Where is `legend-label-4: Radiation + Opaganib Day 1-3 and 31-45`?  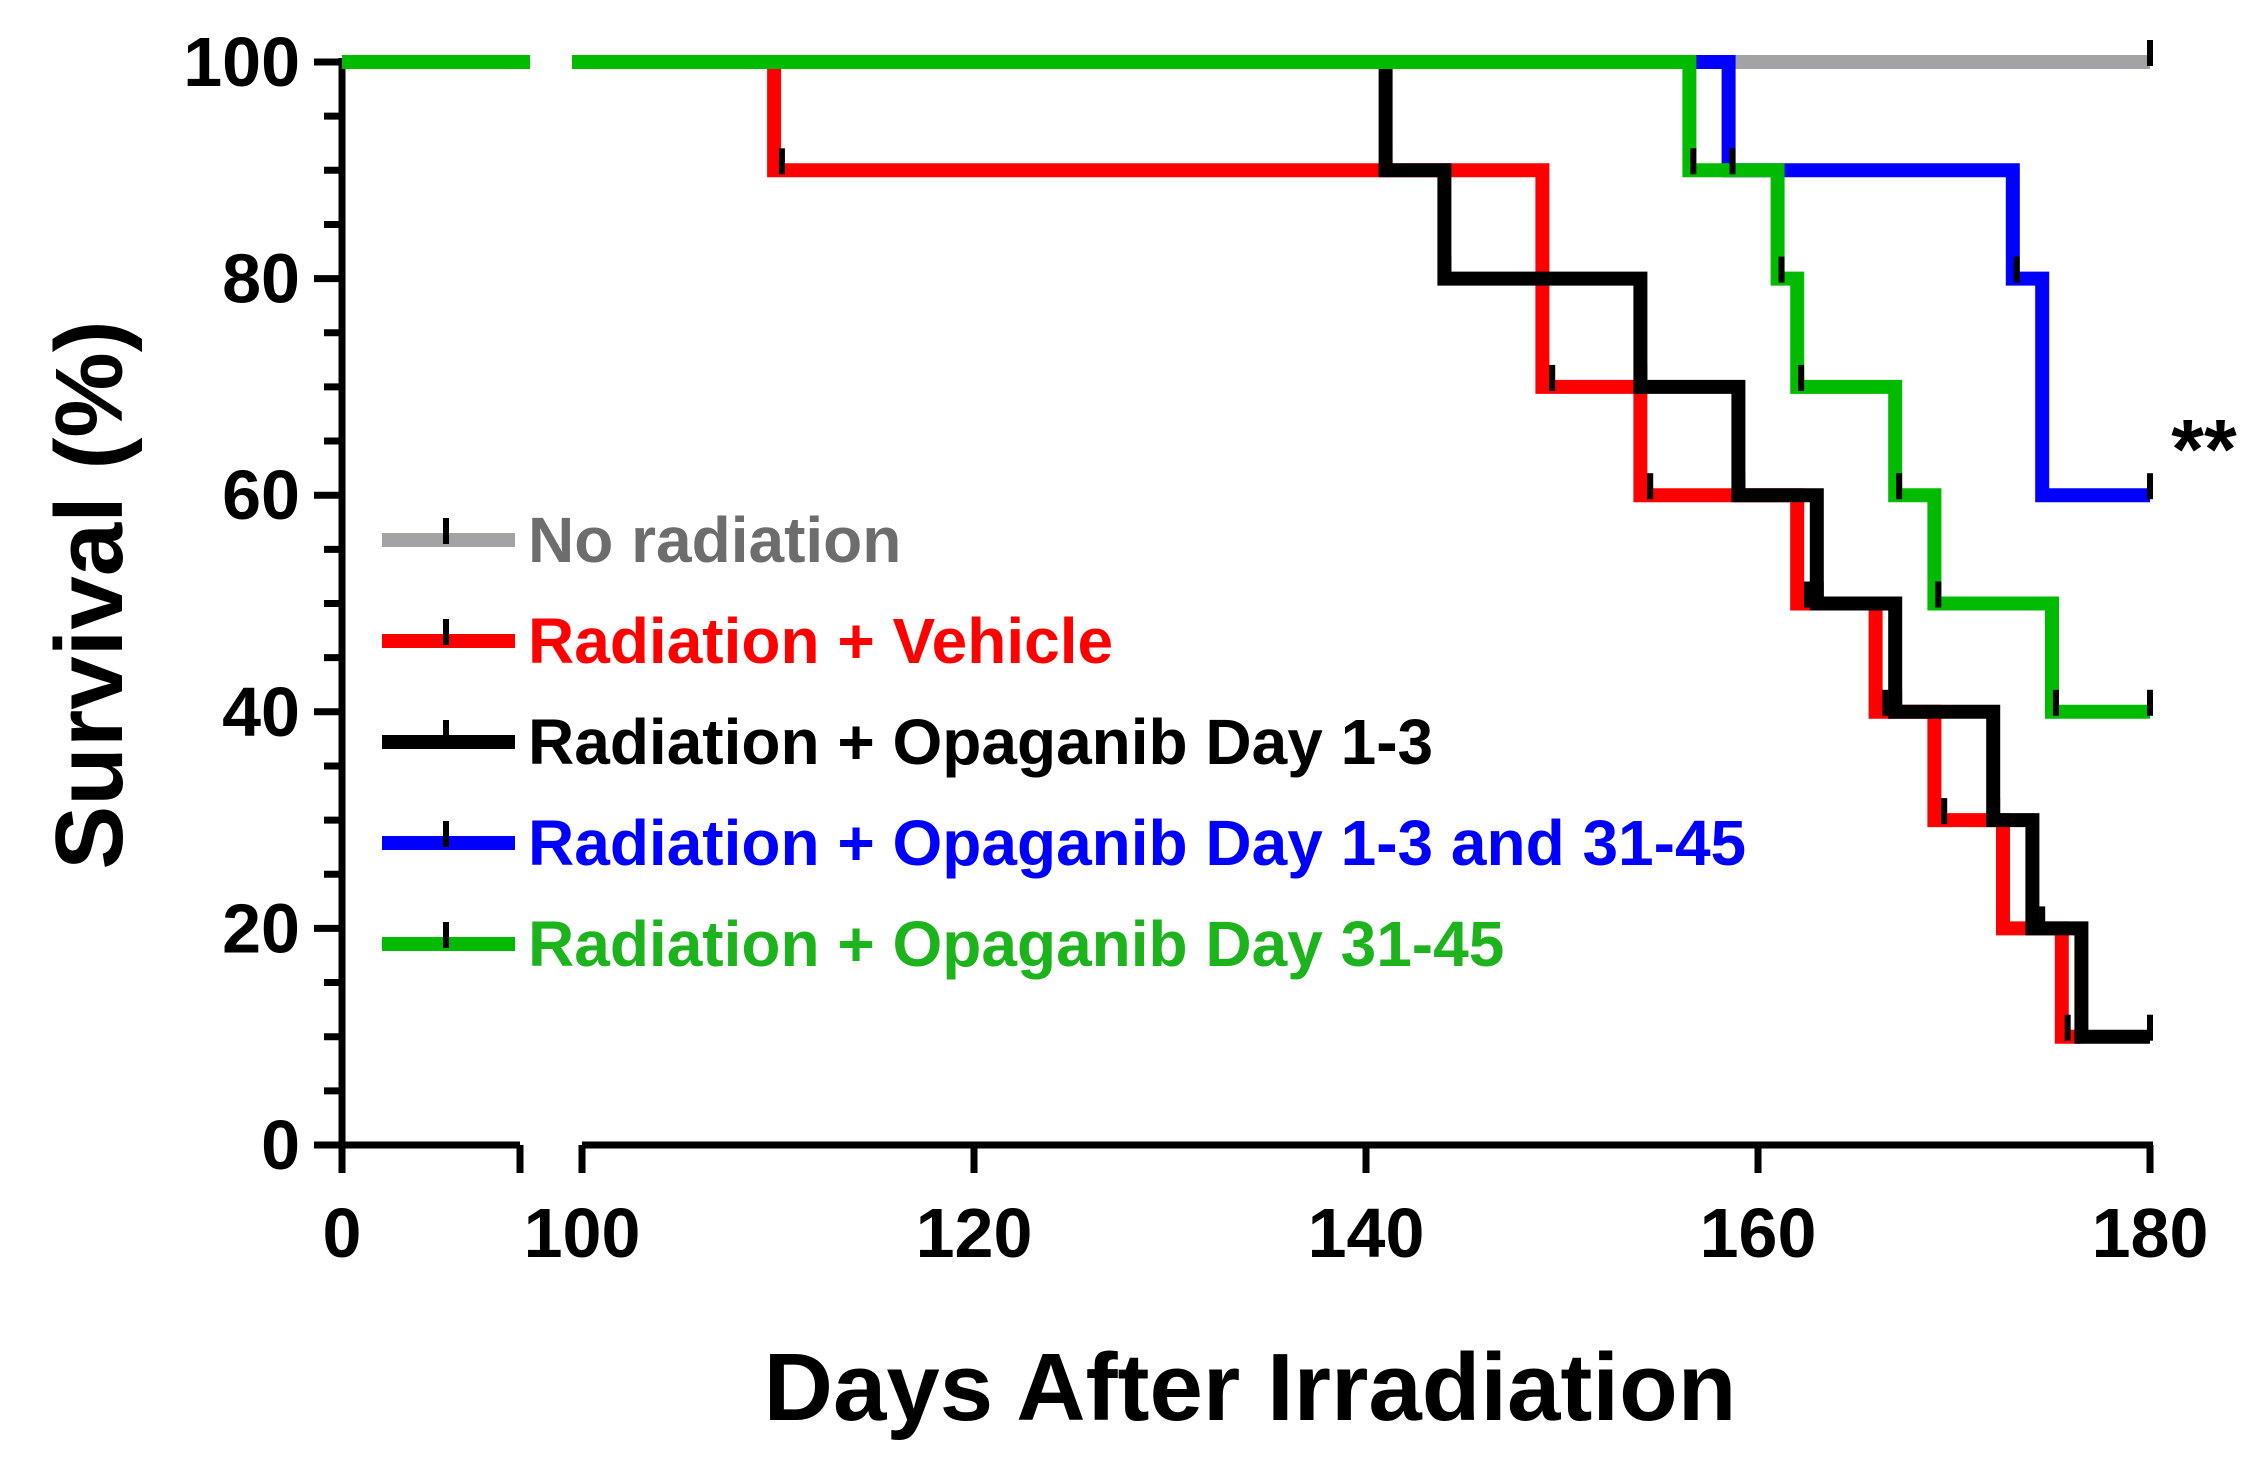
legend-label-4: Radiation + Opaganib Day 1-3 and 31-45 is located at coordinates (1137, 843).